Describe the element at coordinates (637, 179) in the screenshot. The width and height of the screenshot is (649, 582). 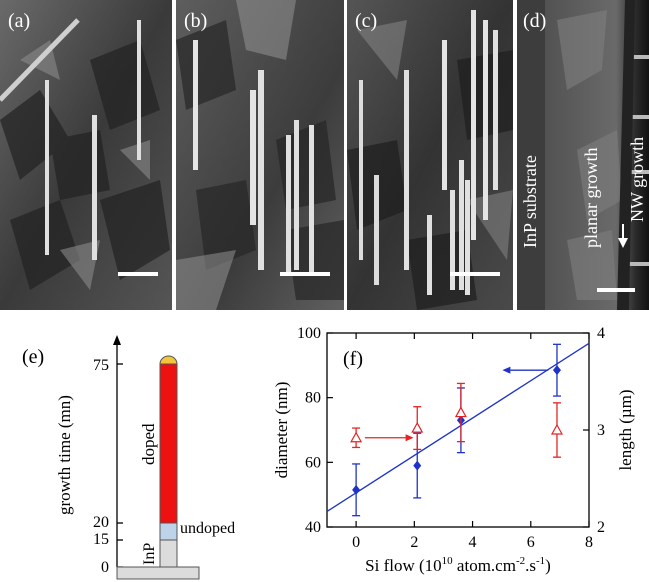
I see `label-nw-growth: NW growth` at that location.